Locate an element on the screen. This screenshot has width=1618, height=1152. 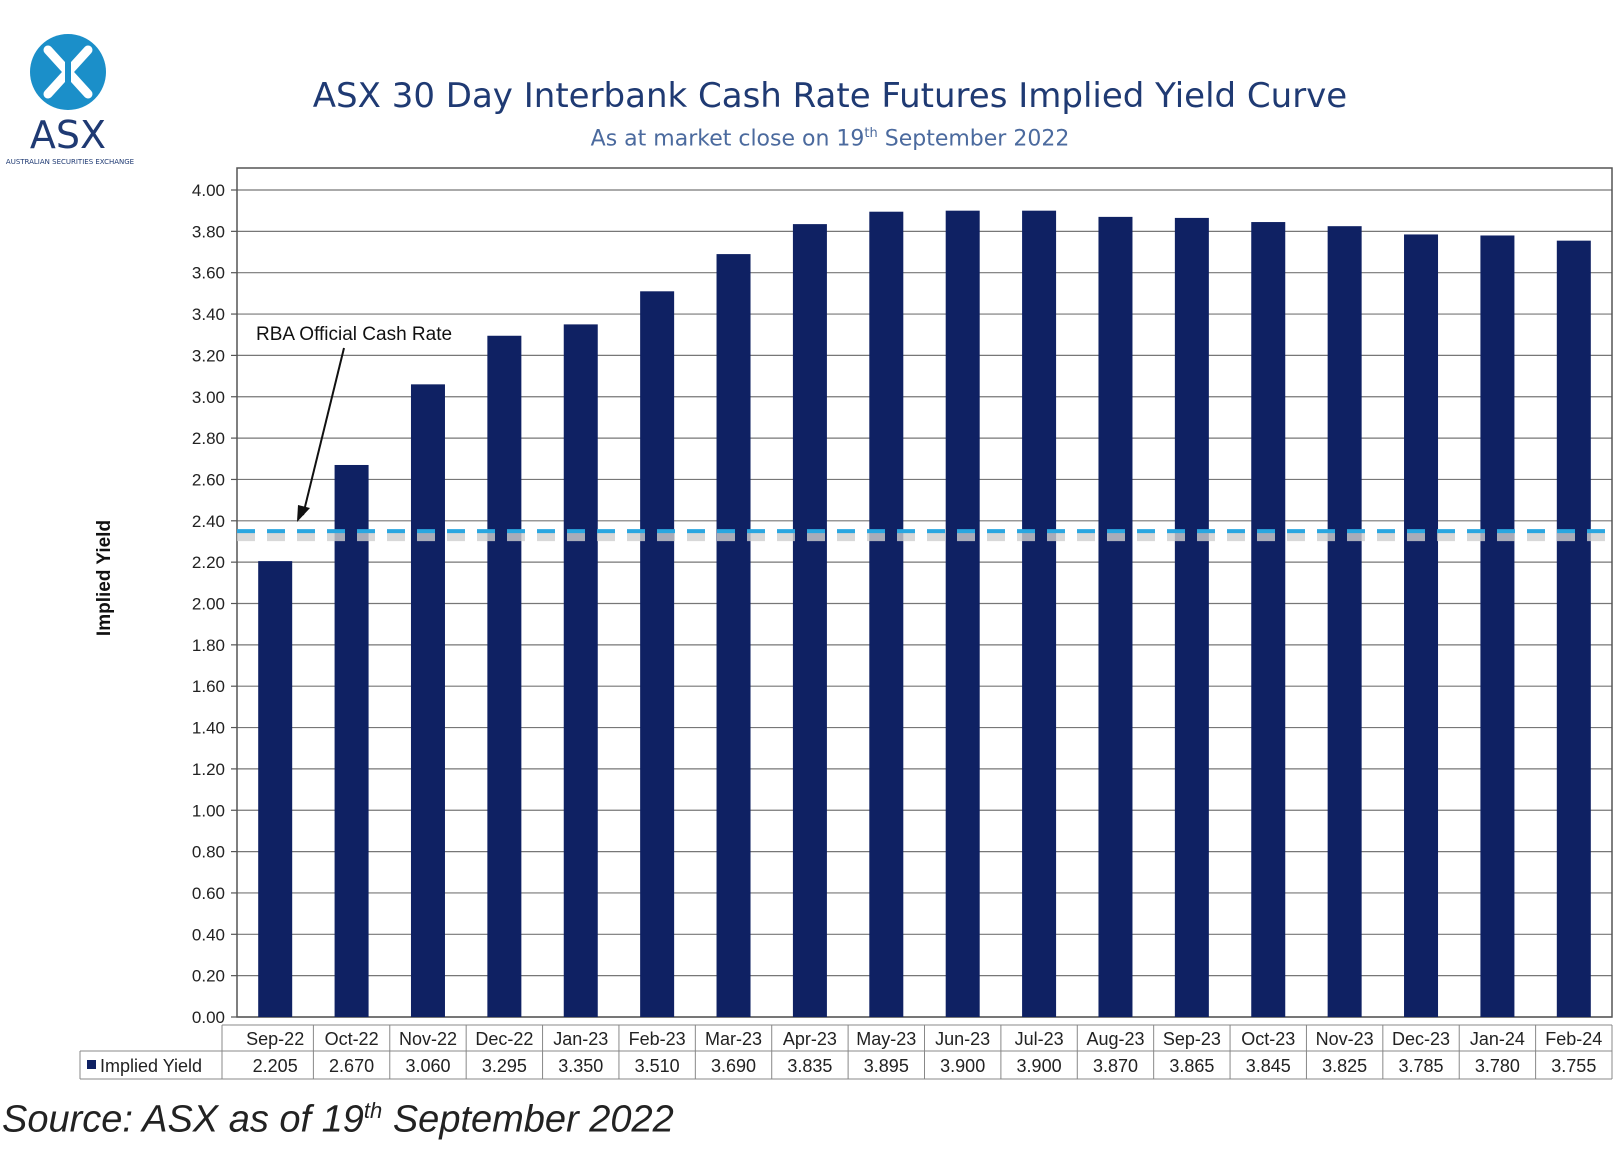
y-tick-label: 2.20 is located at coordinates (208, 562).